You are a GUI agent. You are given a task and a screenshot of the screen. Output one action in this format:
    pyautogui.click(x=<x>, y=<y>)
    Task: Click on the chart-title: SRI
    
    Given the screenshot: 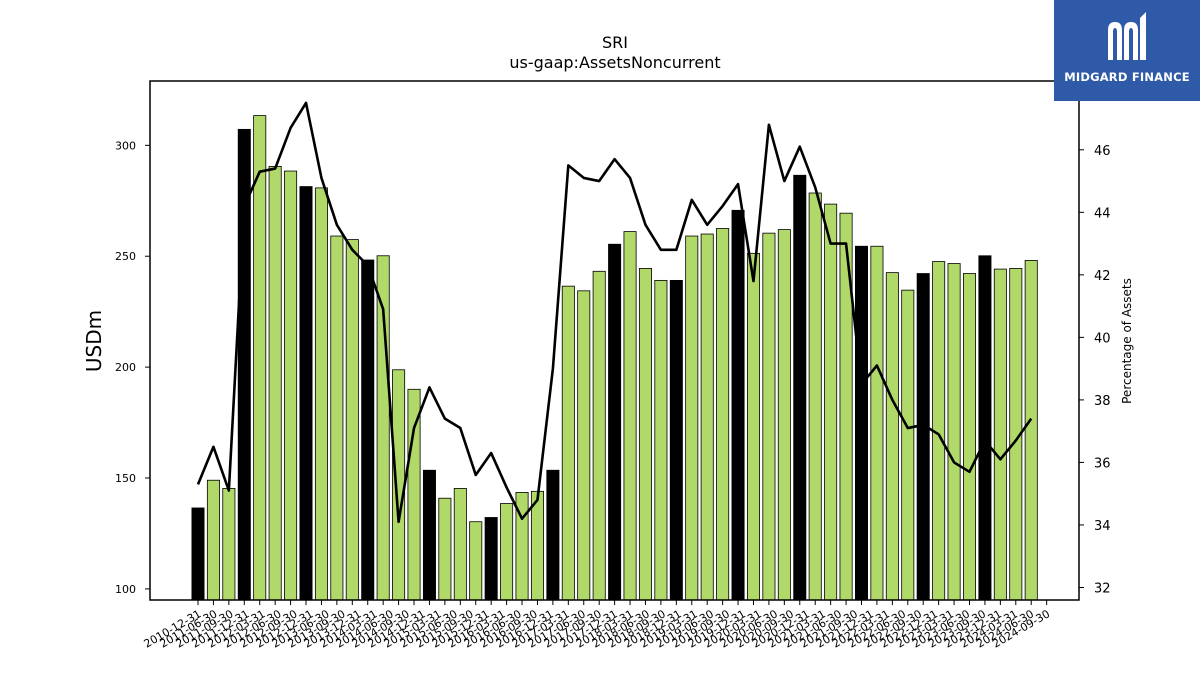 What is the action you would take?
    pyautogui.click(x=615, y=42)
    